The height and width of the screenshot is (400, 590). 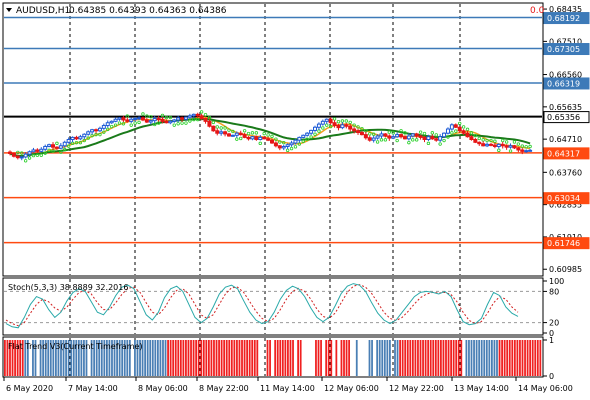 What do you see at coordinates (563, 18) in the screenshot?
I see `level-tag-label: 0.68192` at bounding box center [563, 18].